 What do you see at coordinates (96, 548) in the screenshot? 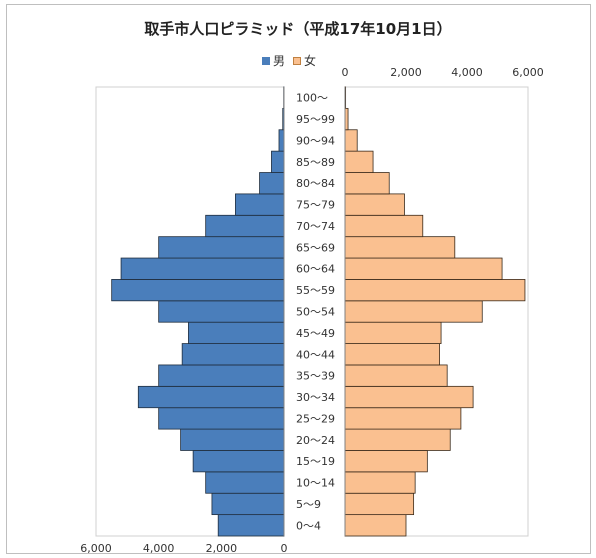
I see `male-axis-tick-label: 6,000` at bounding box center [96, 548].